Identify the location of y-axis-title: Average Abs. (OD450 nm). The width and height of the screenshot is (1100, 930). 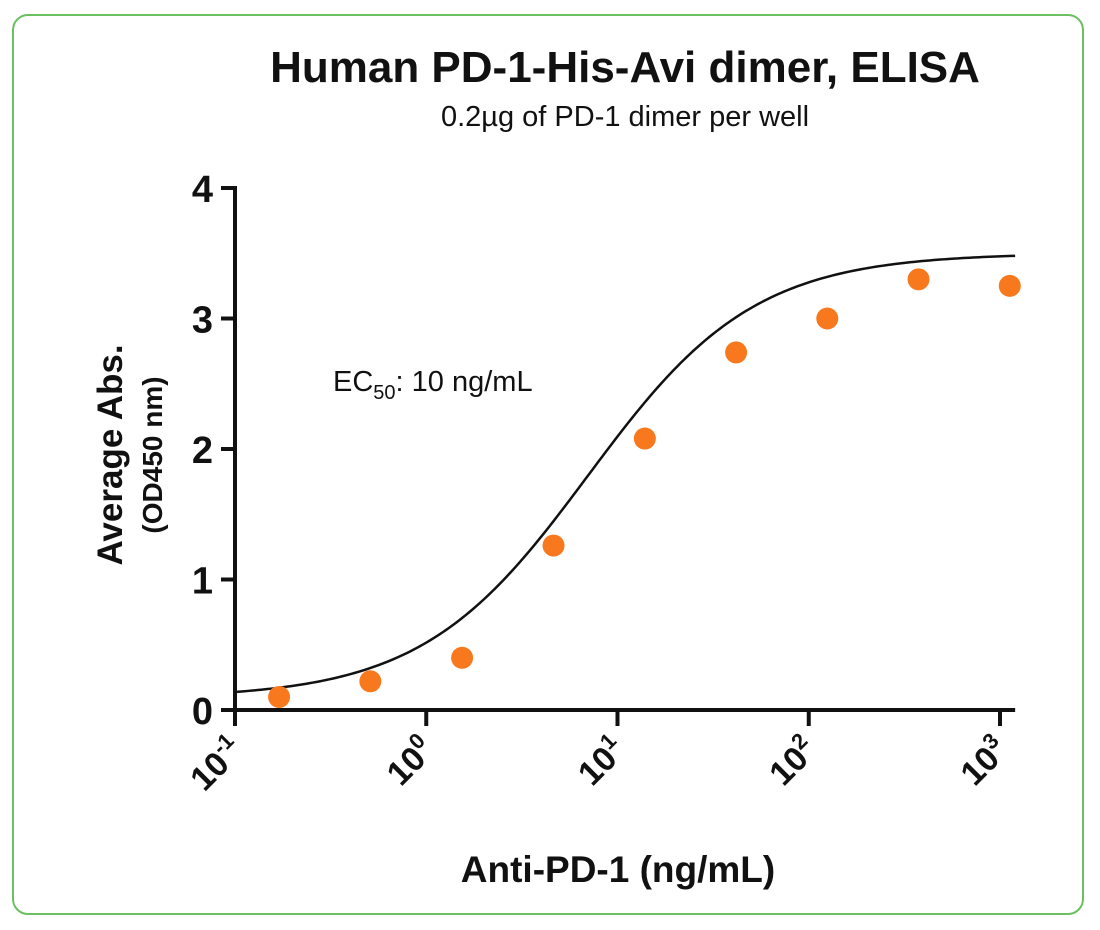
(129, 454).